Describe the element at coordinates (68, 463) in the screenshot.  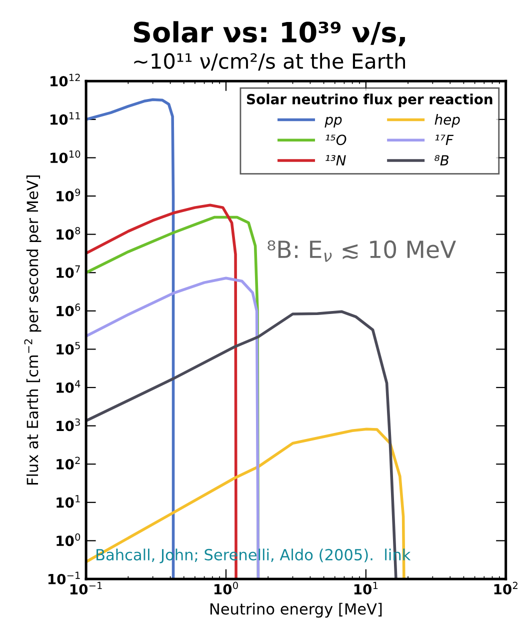
I see `y-tick-label: 10$^{2}$` at that location.